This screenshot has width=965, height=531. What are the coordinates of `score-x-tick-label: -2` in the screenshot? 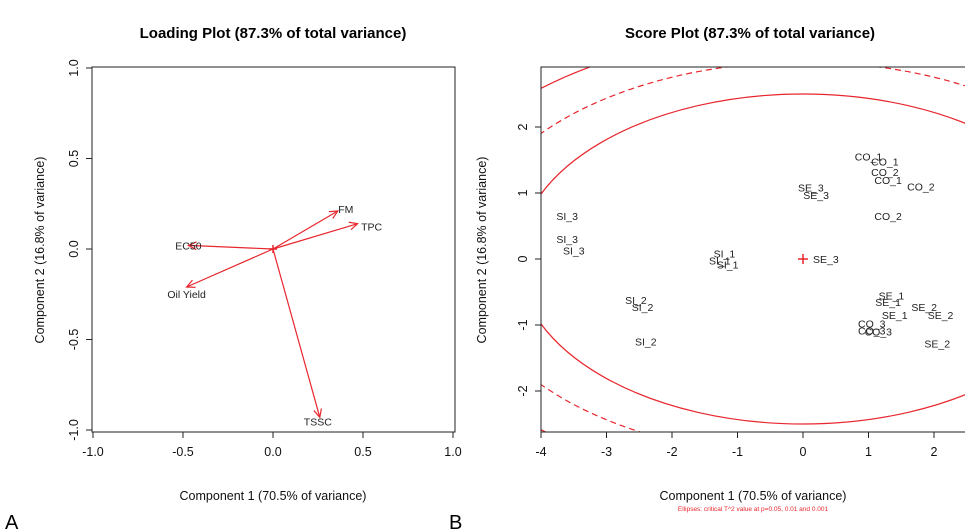 It's located at (671, 452).